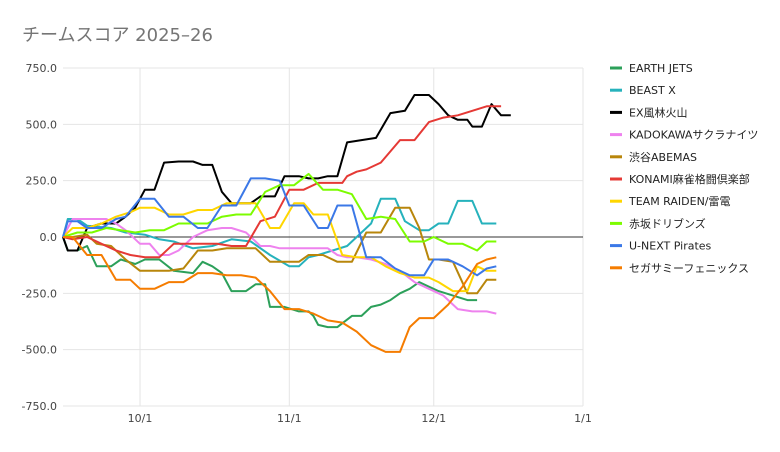 This screenshot has height=452, width=780. What do you see at coordinates (42, 181) in the screenshot?
I see `y-tick-label: 250.0` at bounding box center [42, 181].